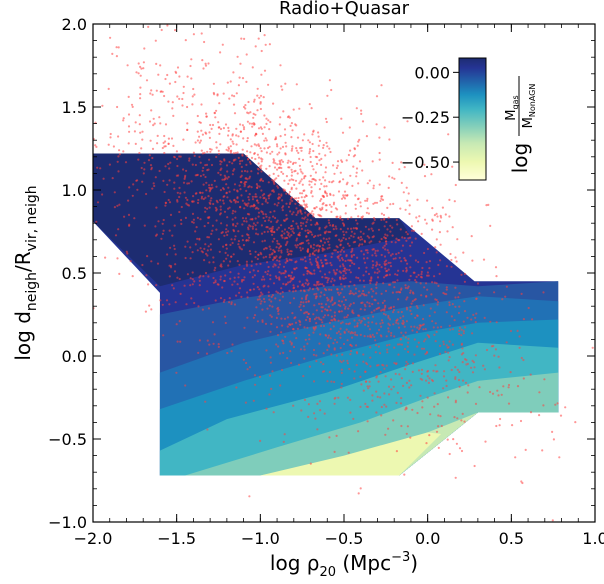  Describe the element at coordinates (67, 522) in the screenshot. I see `y-tick-label: −1.0` at that location.